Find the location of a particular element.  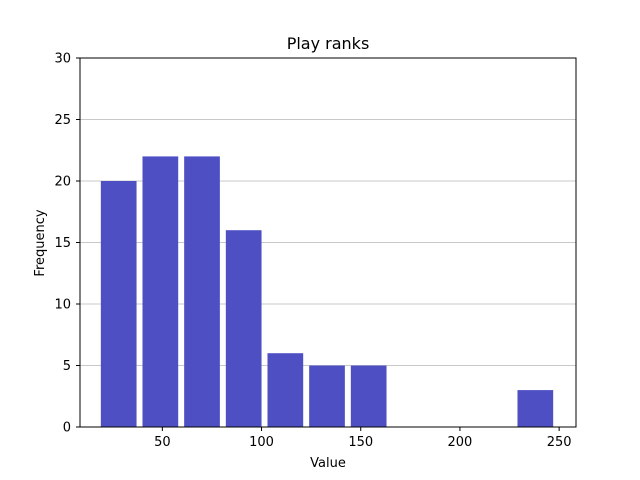

y-tick-label-3: 15 is located at coordinates (62, 243).